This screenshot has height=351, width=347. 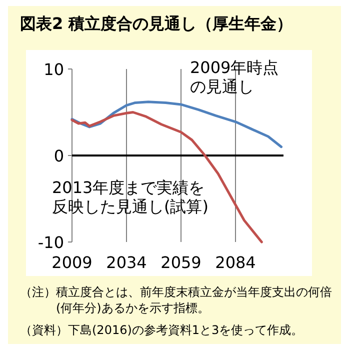 What do you see at coordinates (54, 69) in the screenshot?
I see `y-tick-label: 10` at bounding box center [54, 69].